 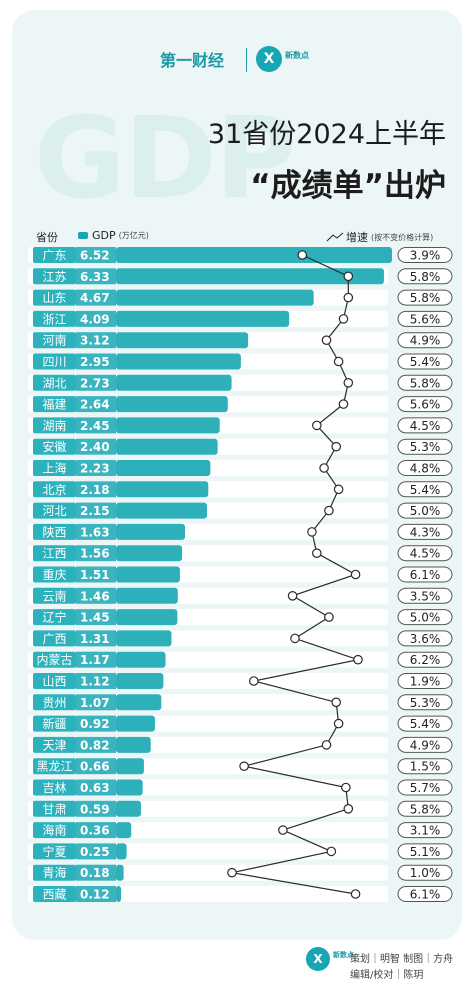 I want to click on growth-value-label: 4.8%, so click(x=425, y=469).